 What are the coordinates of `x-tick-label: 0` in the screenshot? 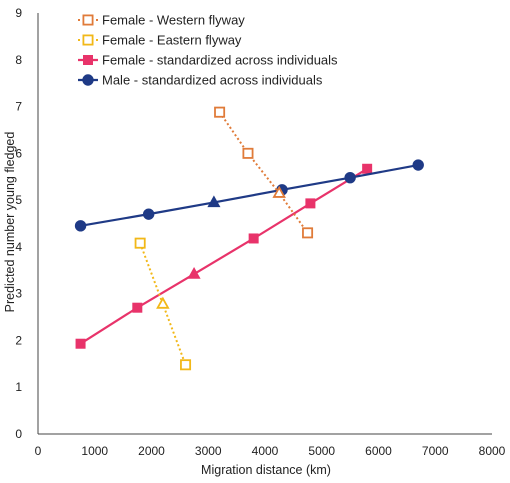 It's located at (38, 451).